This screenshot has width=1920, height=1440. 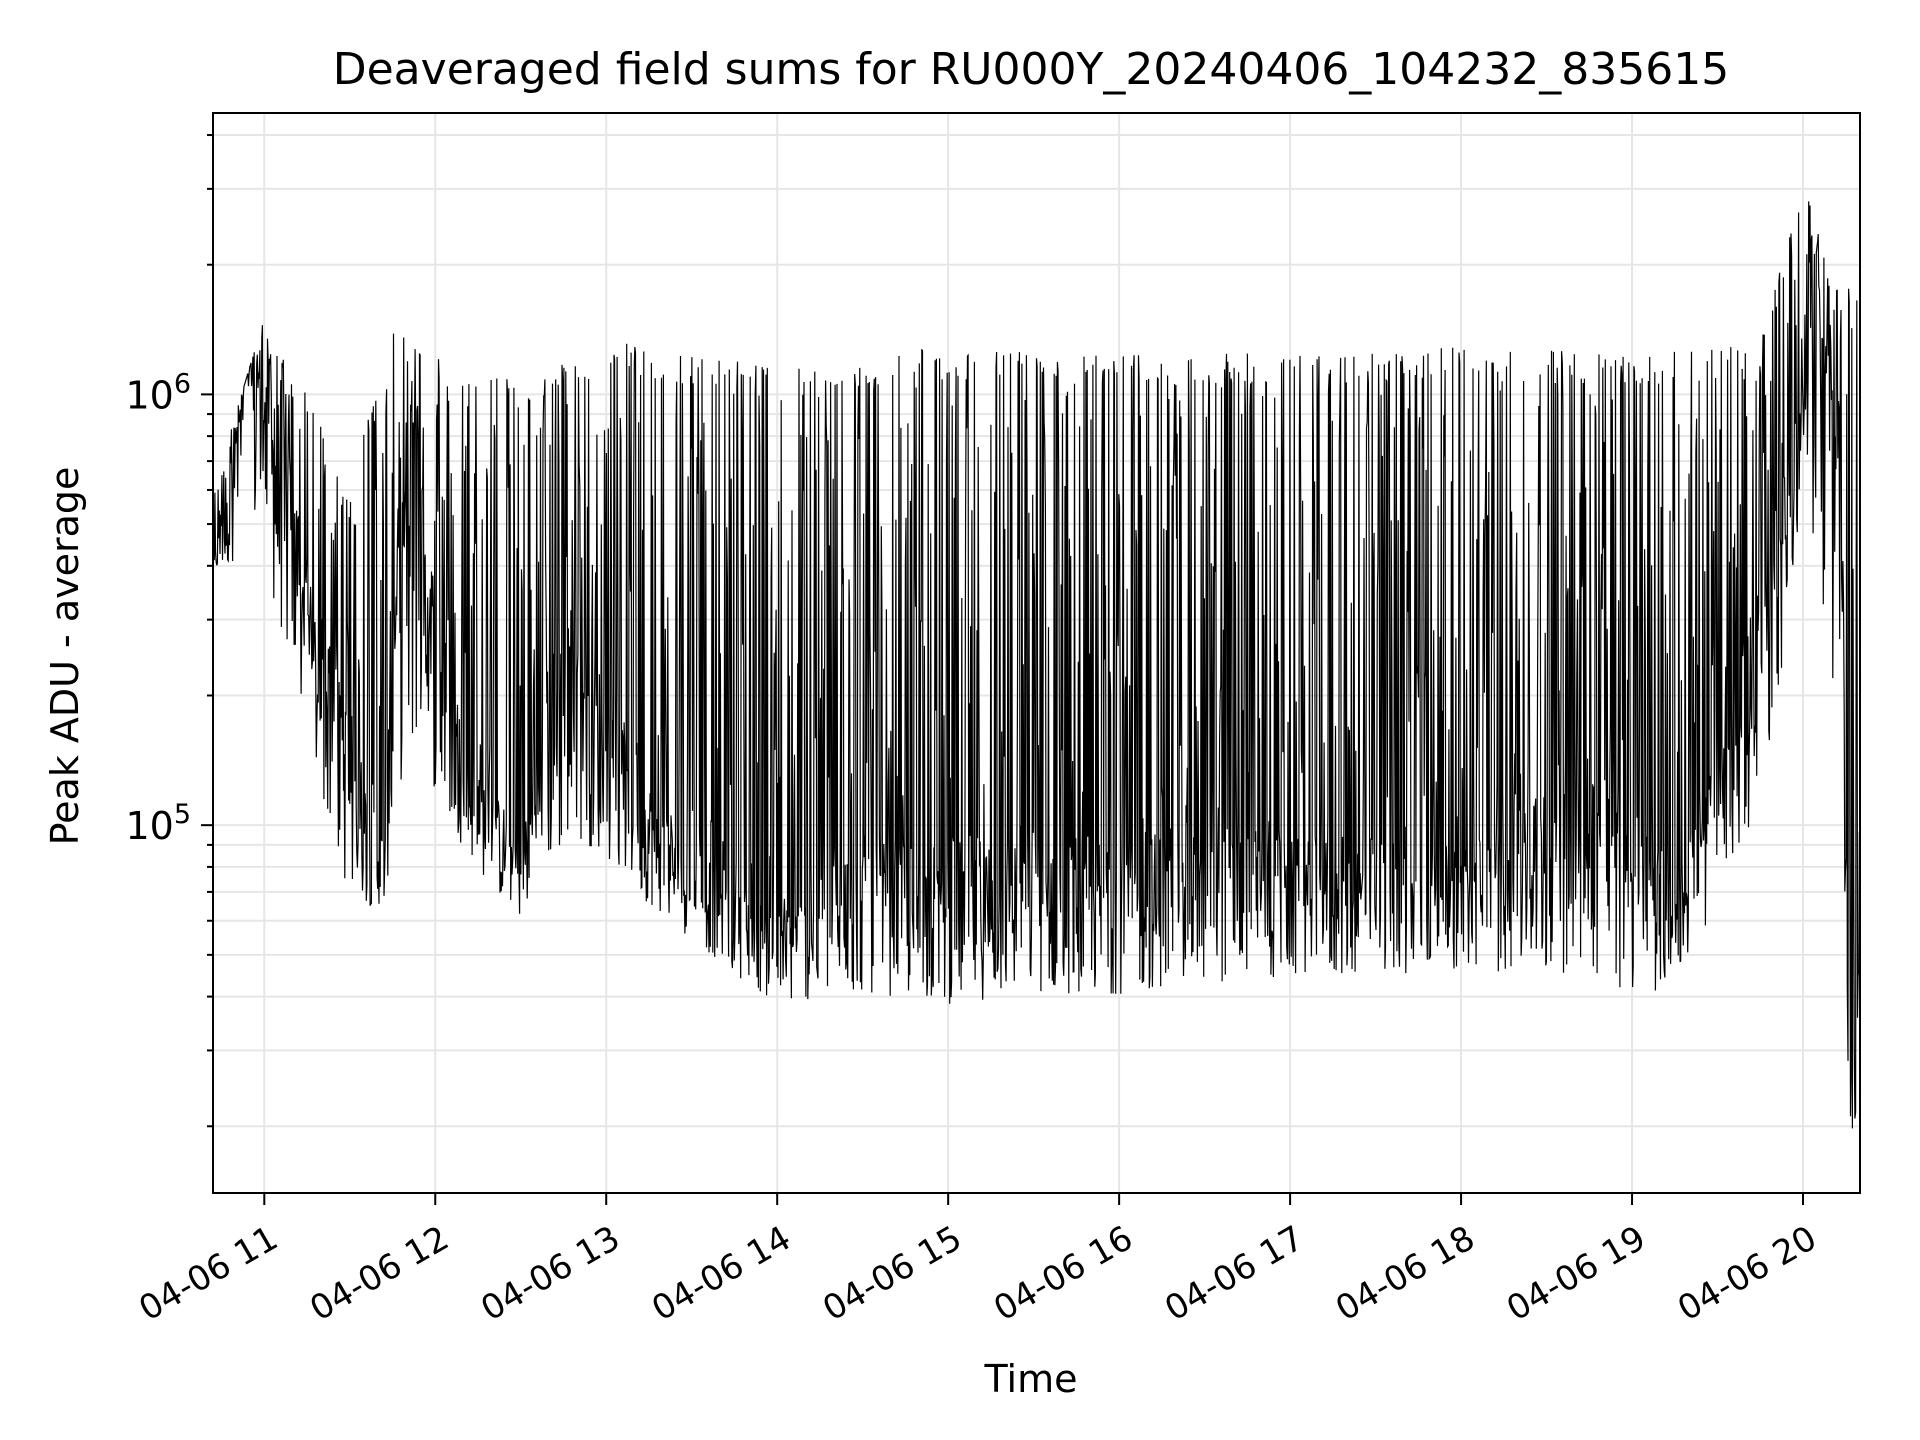 I want to click on x-axis-label: Time, so click(x=1031, y=1379).